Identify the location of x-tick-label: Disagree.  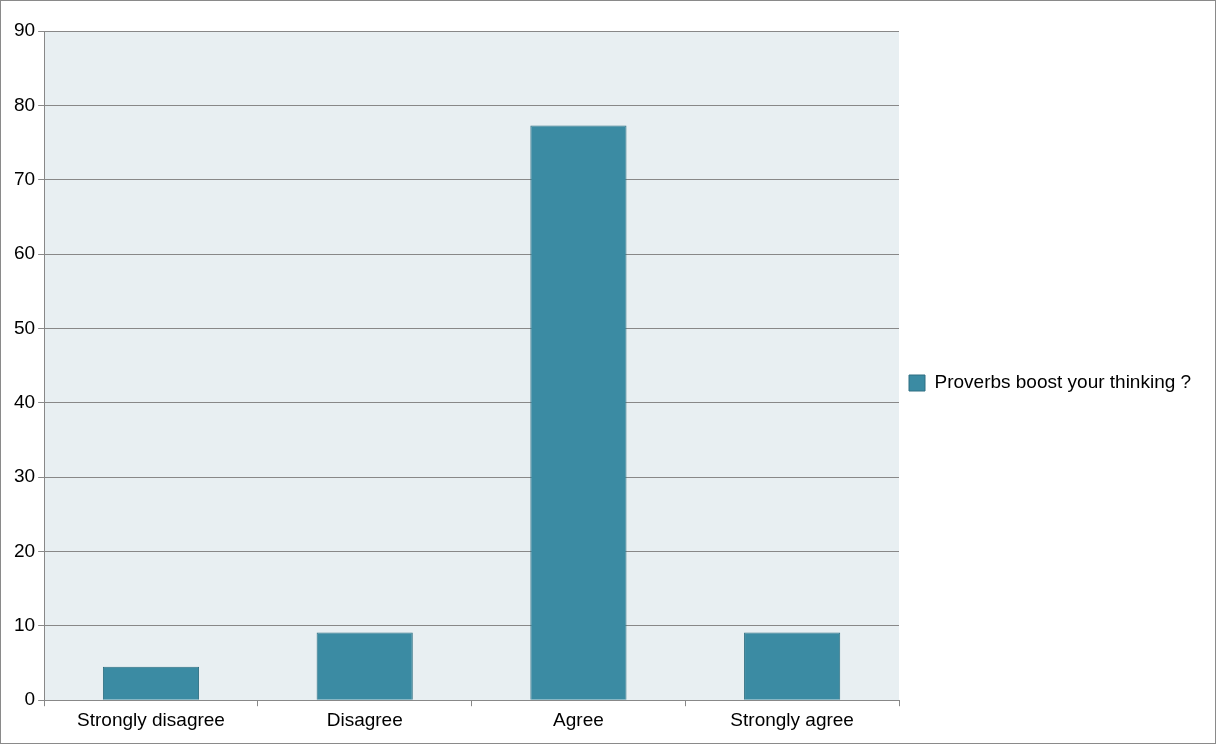
(364, 719).